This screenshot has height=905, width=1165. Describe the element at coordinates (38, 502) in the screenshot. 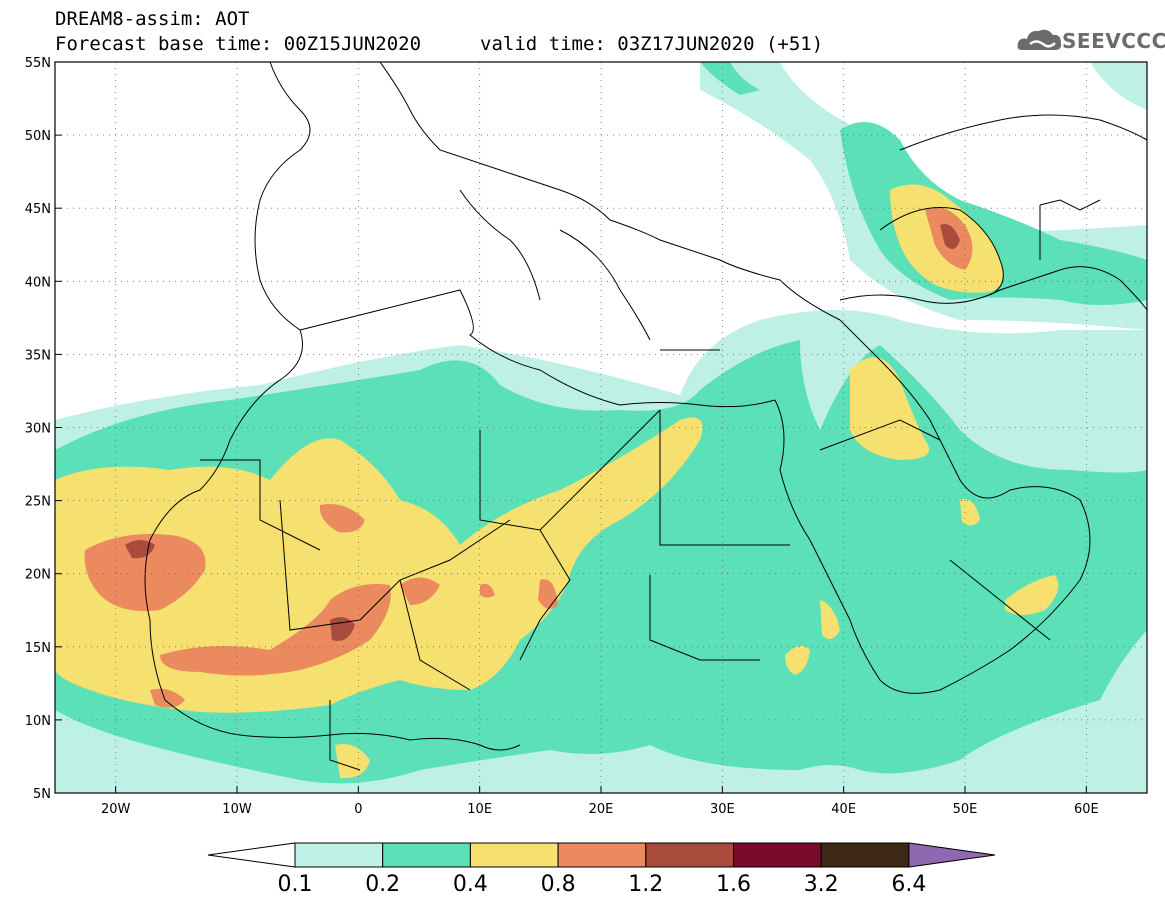

I see `lat-label: 25N` at that location.